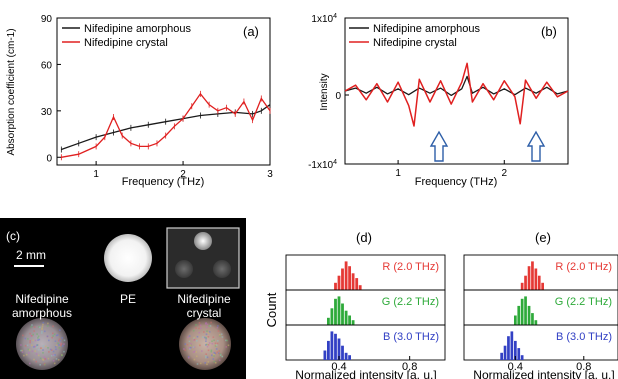 The width and height of the screenshot is (618, 379). Describe the element at coordinates (163, 182) in the screenshot. I see `panel-a-xlabel: Frequency (THz)` at that location.